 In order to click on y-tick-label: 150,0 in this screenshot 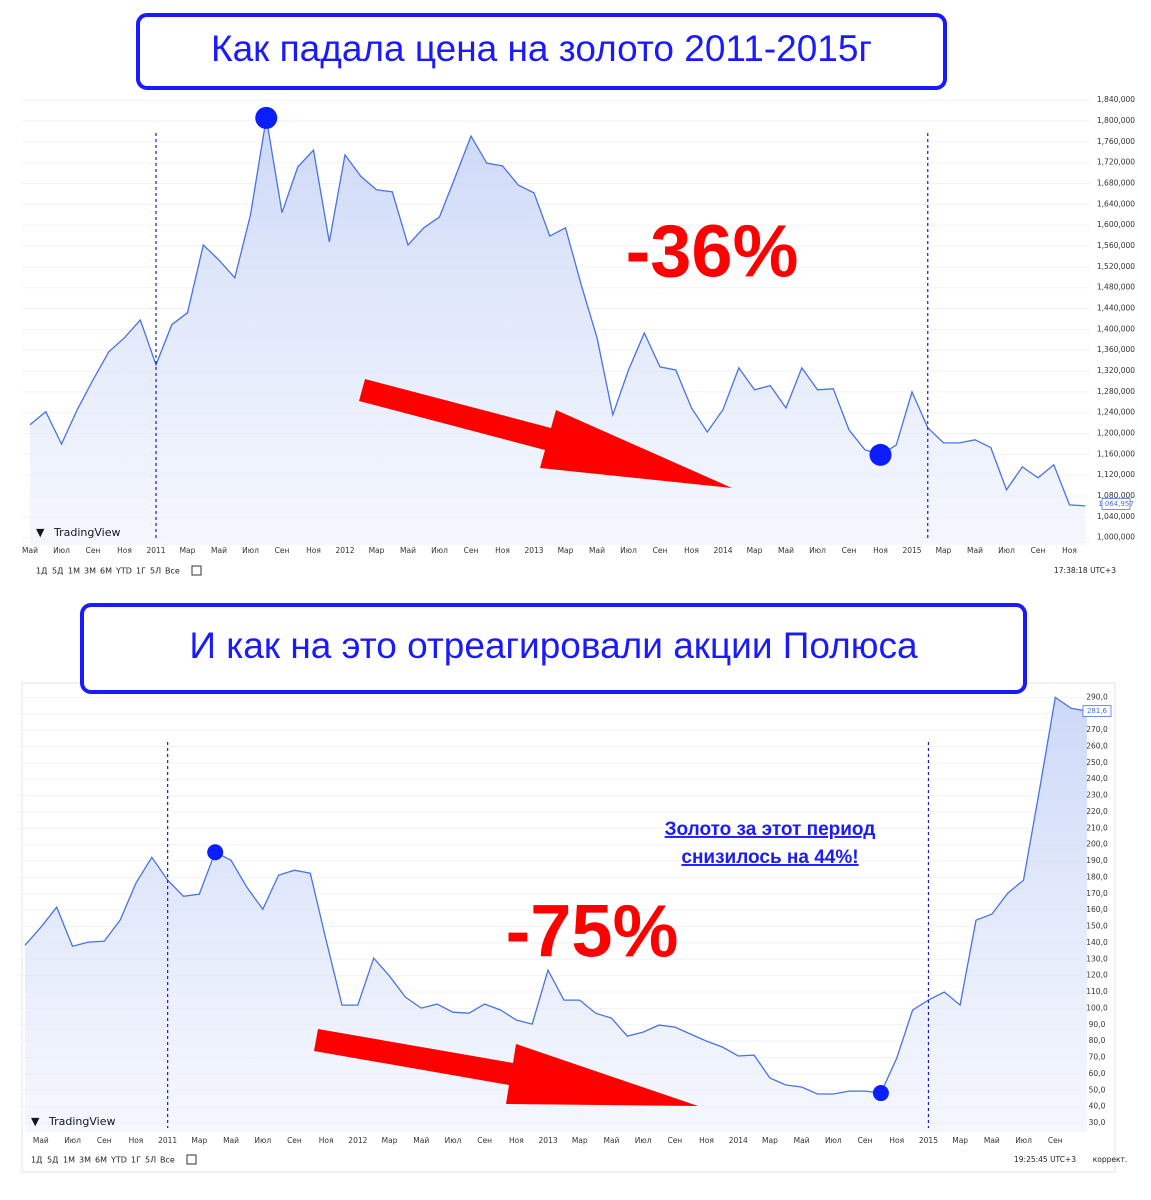, I will do `click(1097, 926)`.